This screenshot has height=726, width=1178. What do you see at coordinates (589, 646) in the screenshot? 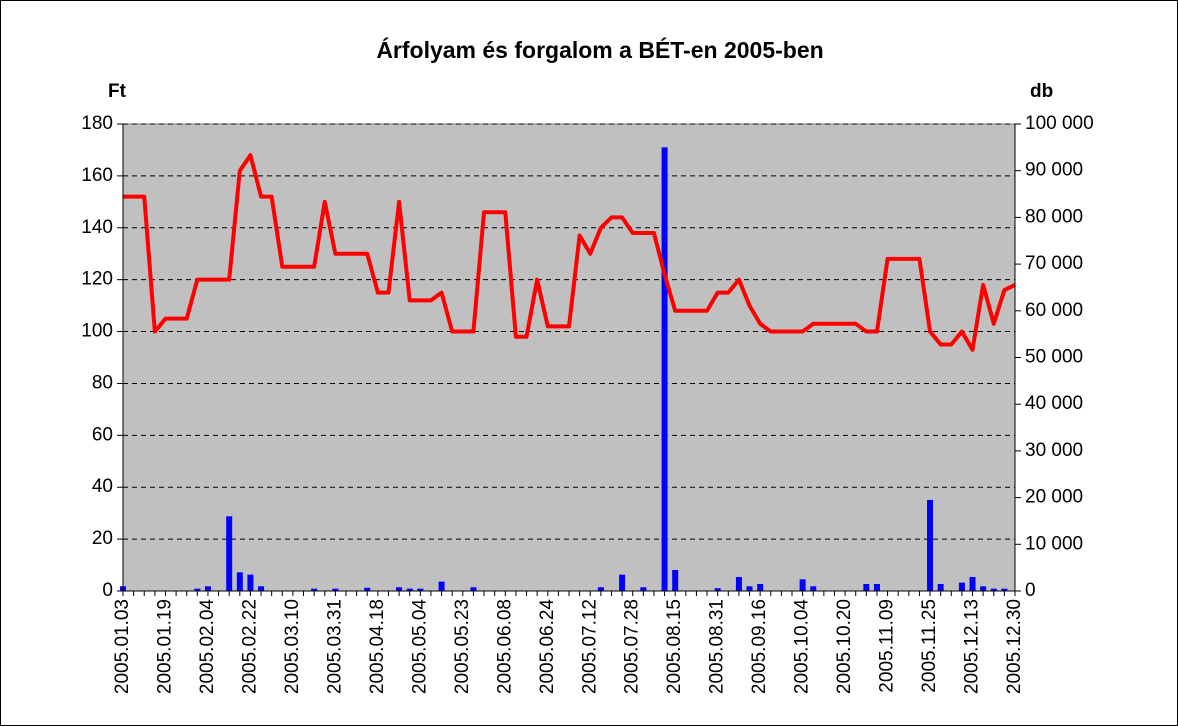
I see `x-tick-label: 2005.07.12` at bounding box center [589, 646].